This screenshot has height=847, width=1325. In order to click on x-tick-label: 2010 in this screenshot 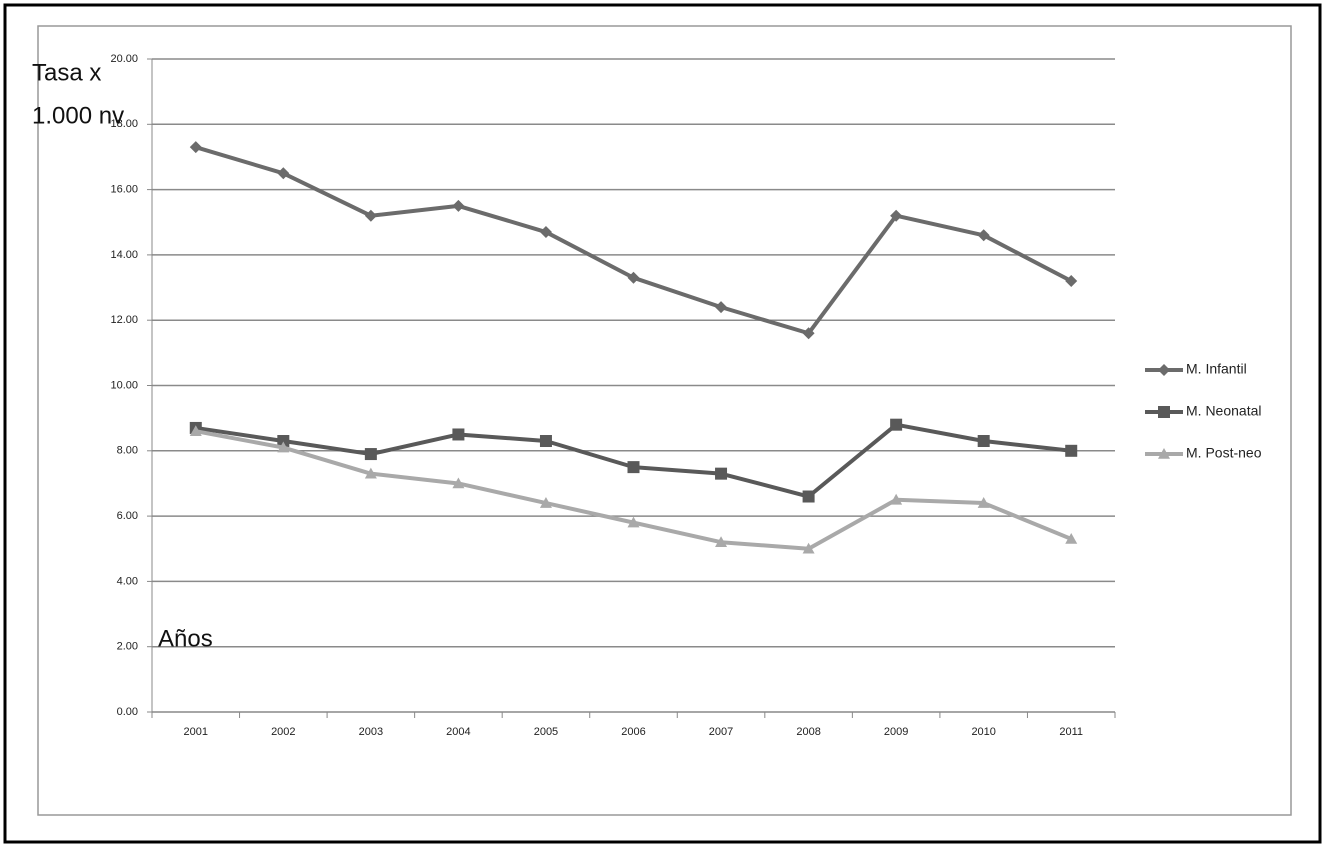, I will do `click(983, 732)`.